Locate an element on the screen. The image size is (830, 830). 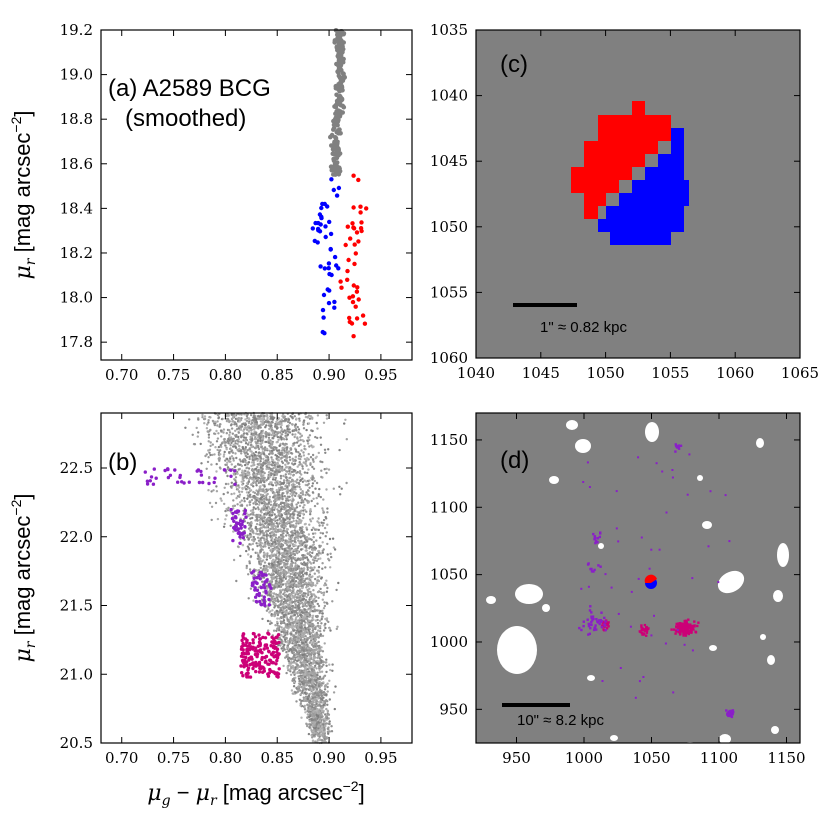
panel-a-points is located at coordinates (339, 183).